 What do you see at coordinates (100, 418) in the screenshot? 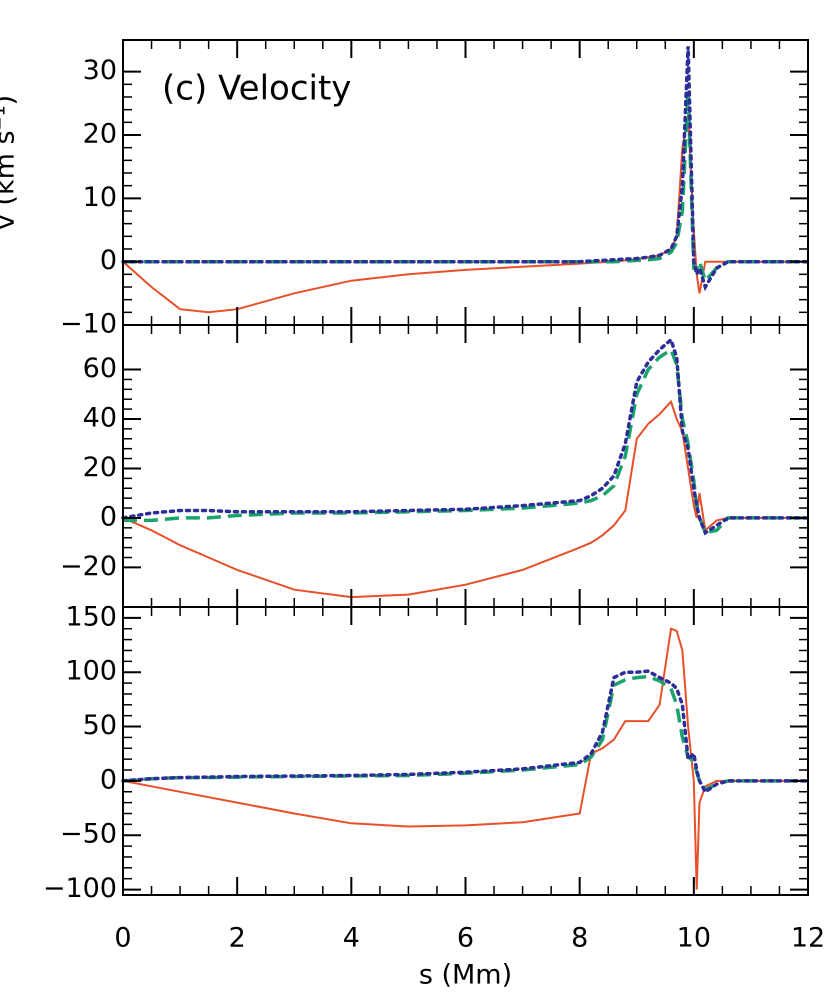
I see `y-tick-label: 40` at bounding box center [100, 418].